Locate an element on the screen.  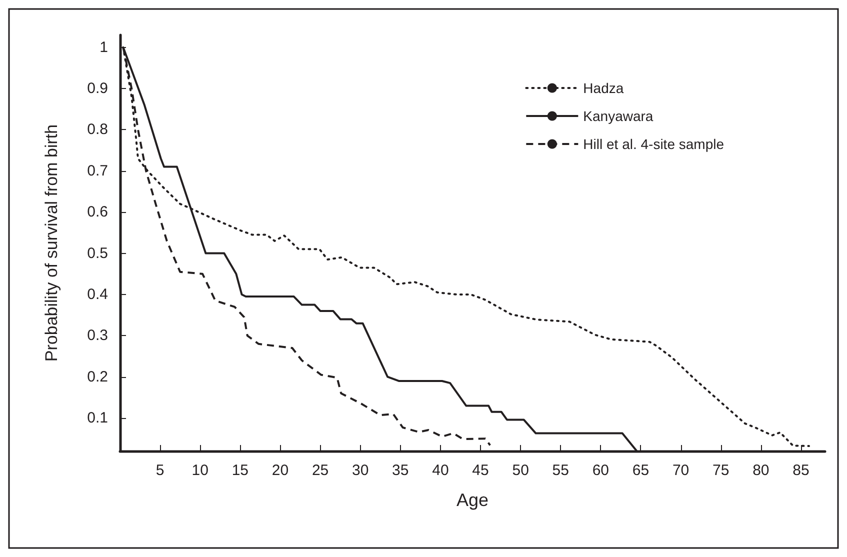
legend-label: Kanyawara is located at coordinates (618, 116).